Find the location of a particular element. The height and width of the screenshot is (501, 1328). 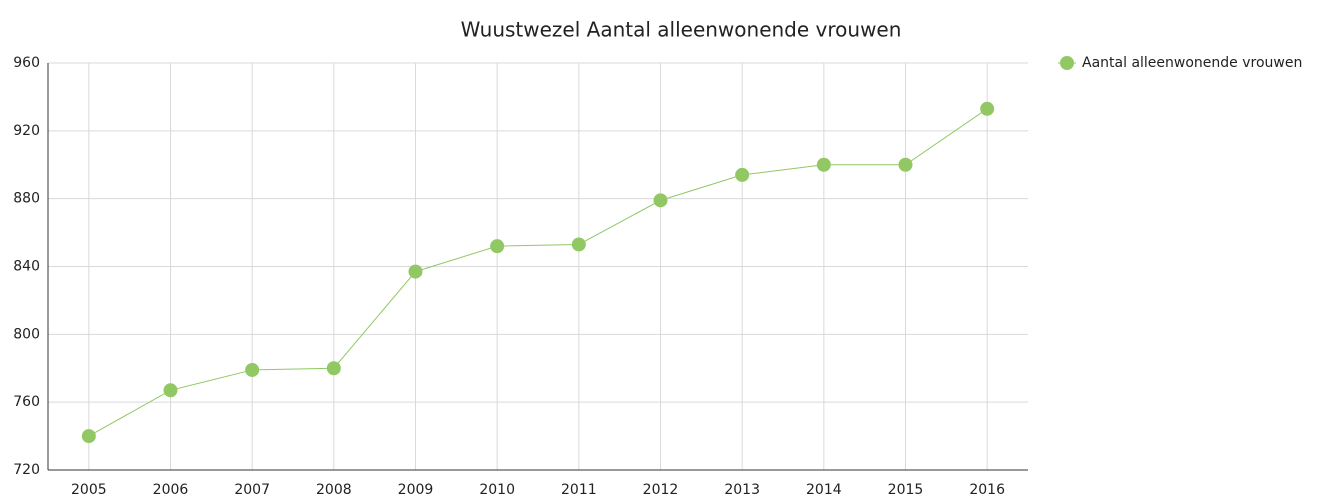

legend-marker is located at coordinates (1067, 63).